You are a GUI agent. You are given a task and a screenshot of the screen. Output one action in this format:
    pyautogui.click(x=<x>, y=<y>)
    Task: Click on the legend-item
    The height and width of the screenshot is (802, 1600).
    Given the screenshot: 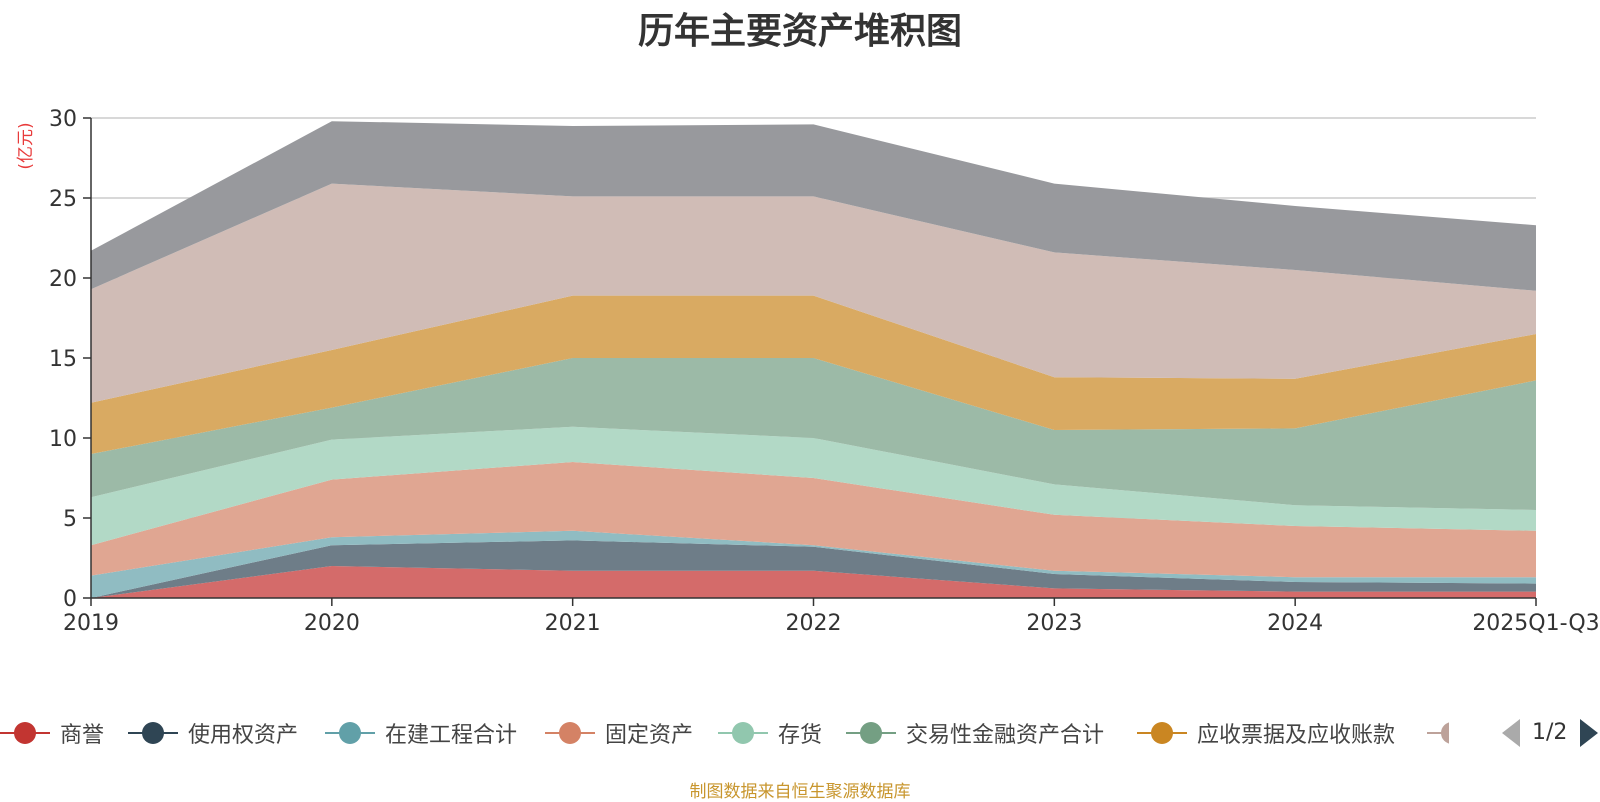 What is the action you would take?
    pyautogui.click(x=1438, y=733)
    